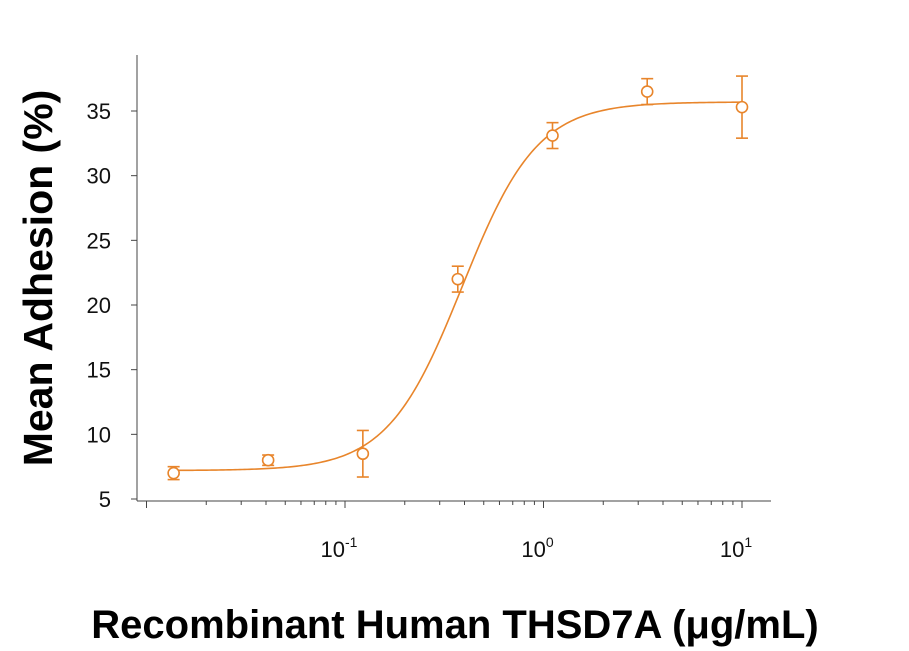 The image size is (909, 651). What do you see at coordinates (454, 625) in the screenshot?
I see `x-axis-title: Recombinant Human THSD7A (μg/mL)` at bounding box center [454, 625].